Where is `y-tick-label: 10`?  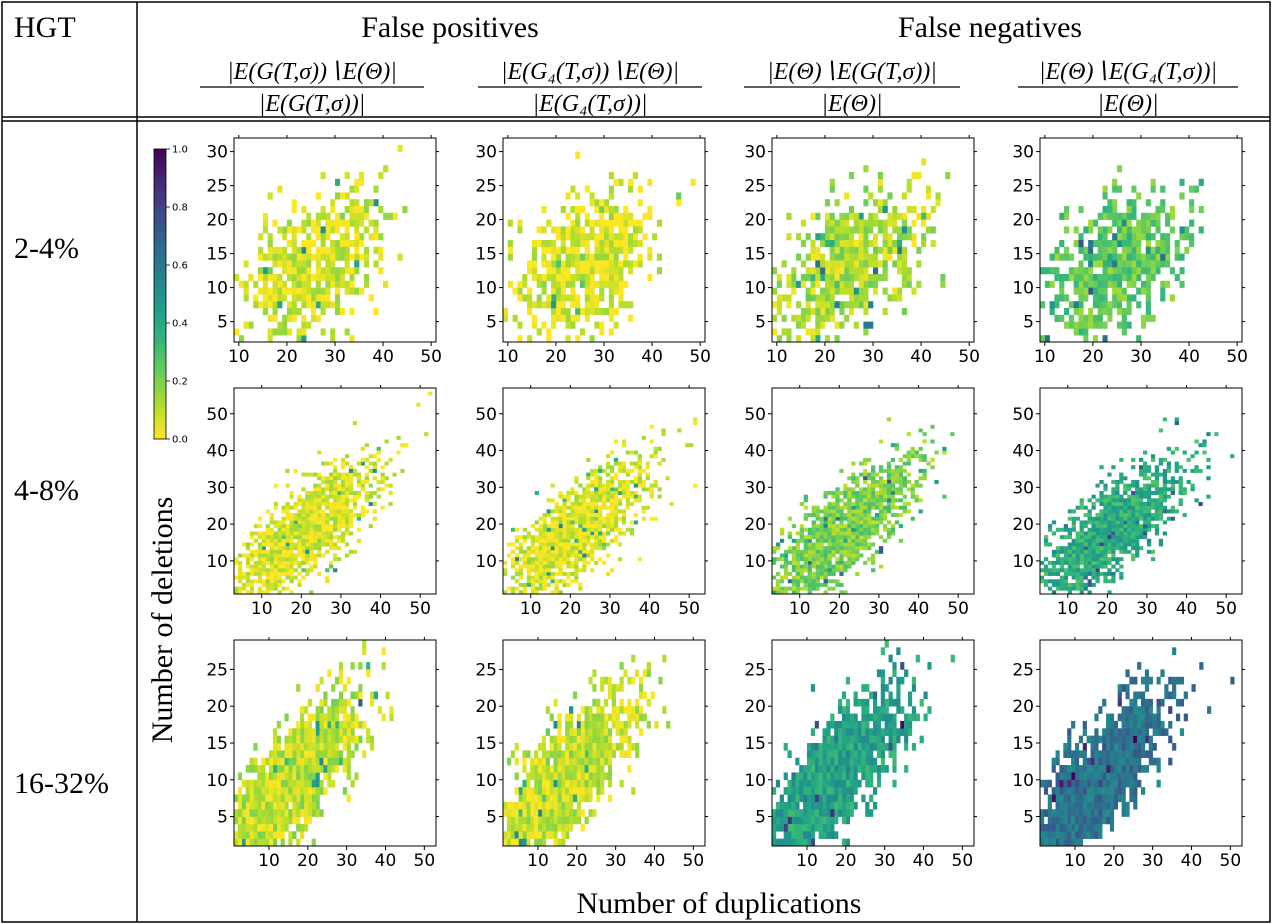
y-tick-label: 10 is located at coordinates (755, 562).